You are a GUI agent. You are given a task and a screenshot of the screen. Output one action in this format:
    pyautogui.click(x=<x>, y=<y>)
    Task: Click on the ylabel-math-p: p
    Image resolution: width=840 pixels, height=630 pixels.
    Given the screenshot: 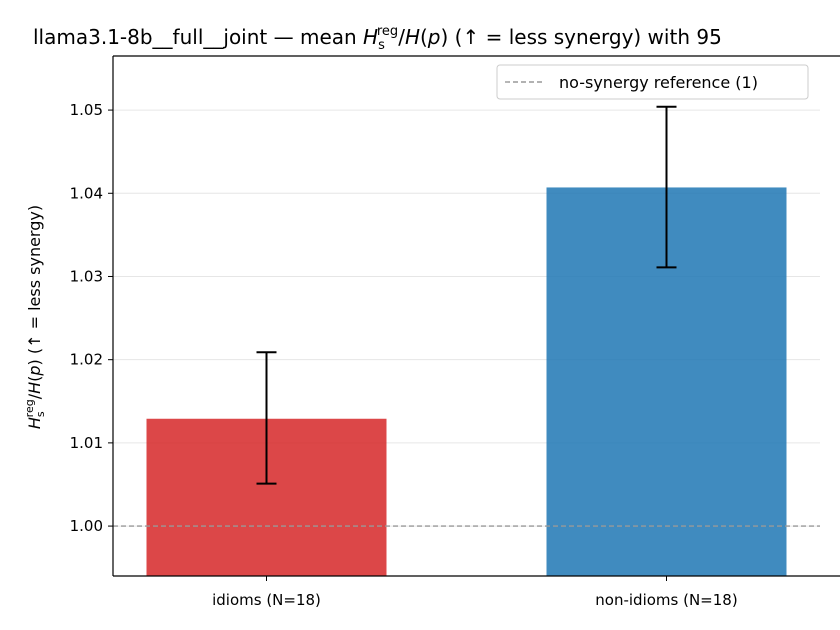 What is the action you would take?
    pyautogui.click(x=34, y=370)
    